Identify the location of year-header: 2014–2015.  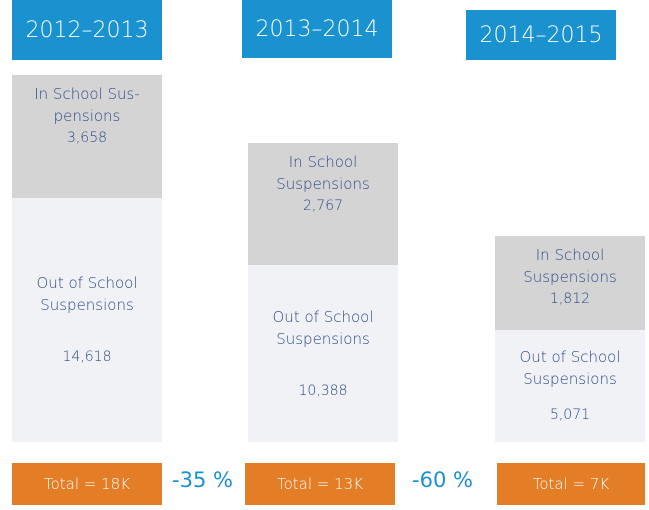
(541, 35).